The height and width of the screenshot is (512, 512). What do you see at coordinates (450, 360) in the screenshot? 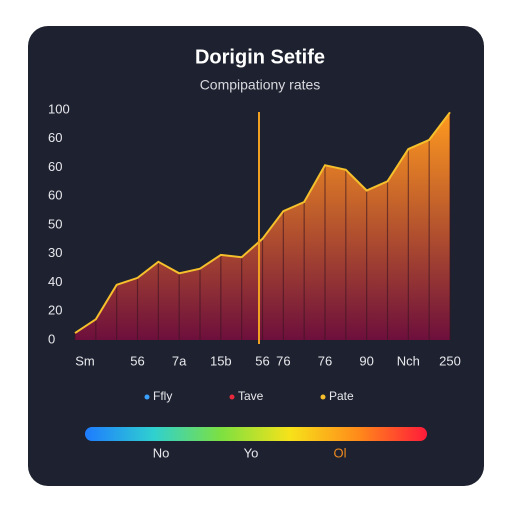
I see `x-tick-label: 250` at bounding box center [450, 360].